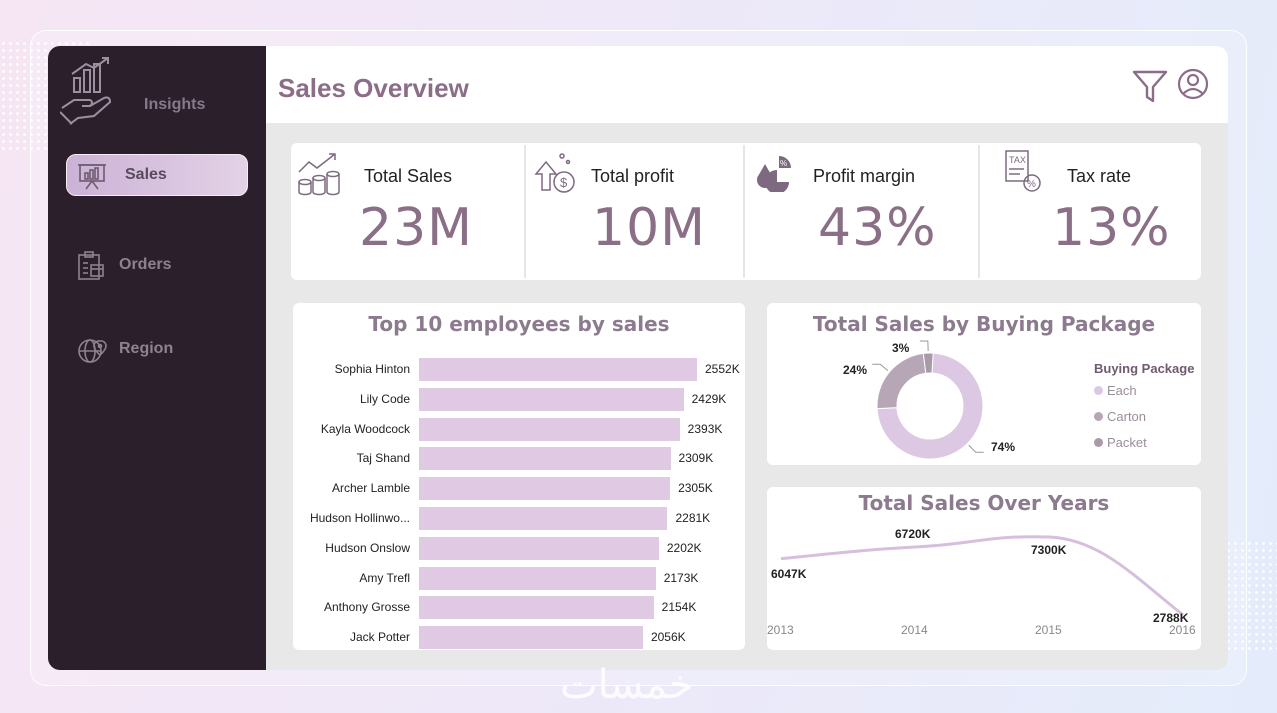 Image resolution: width=1277 pixels, height=713 pixels. I want to click on employee-bar-value: 2309K, so click(696, 458).